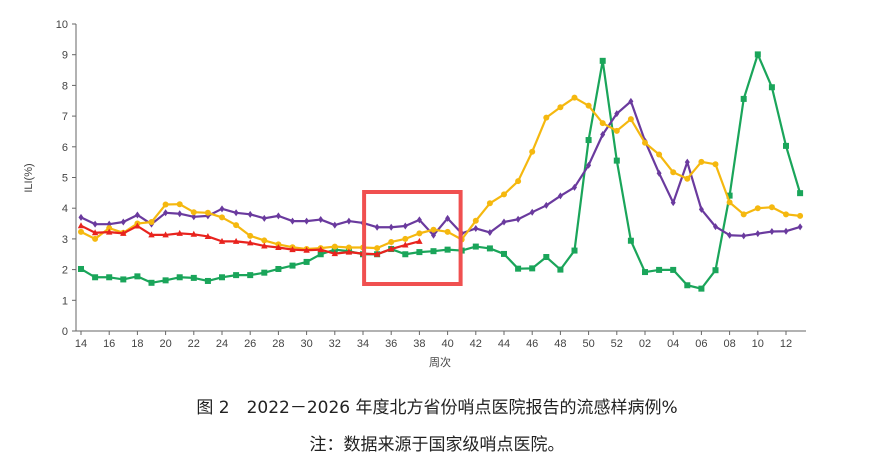 This screenshot has width=874, height=470. Describe the element at coordinates (65, 179) in the screenshot. I see `y-tick-label: 5` at that location.